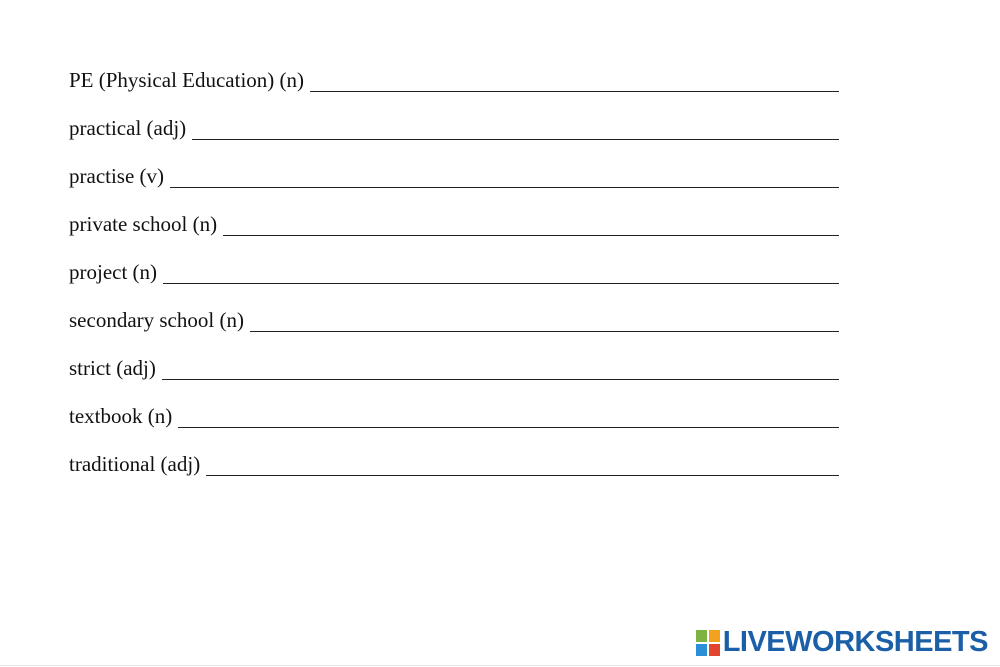 The width and height of the screenshot is (1000, 667). What do you see at coordinates (117, 176) in the screenshot?
I see `item-label: practise (v)` at bounding box center [117, 176].